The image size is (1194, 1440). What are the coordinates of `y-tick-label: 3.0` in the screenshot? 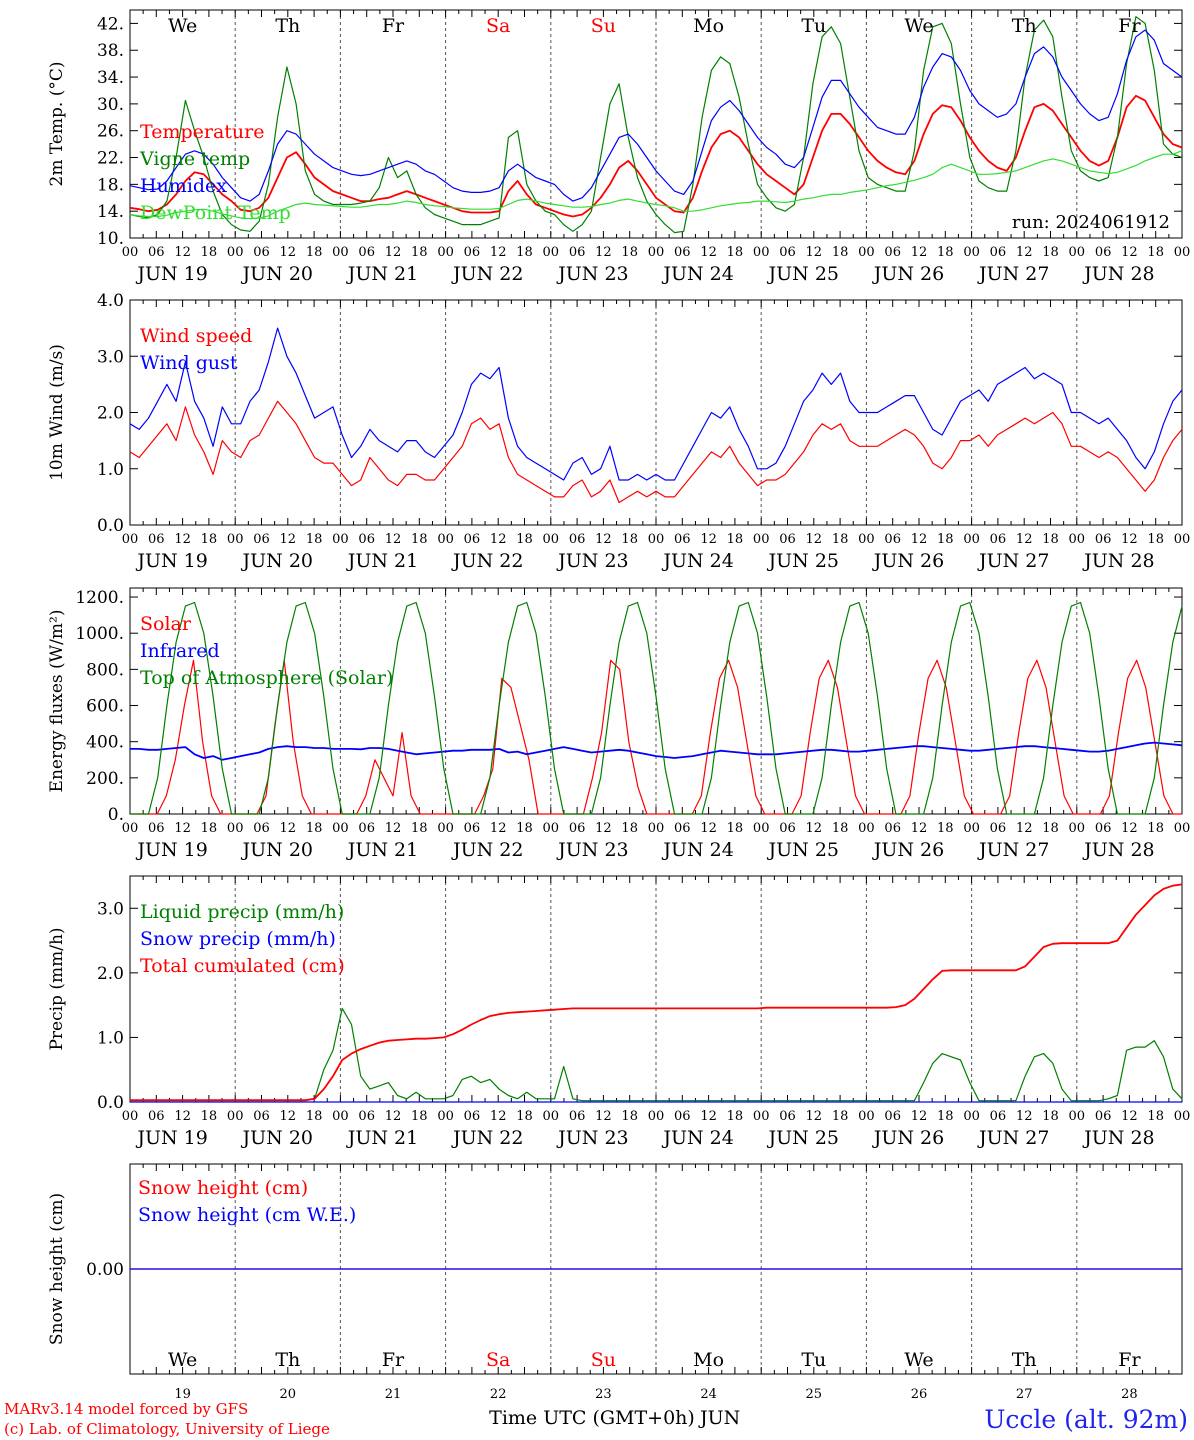 It's located at (110, 357).